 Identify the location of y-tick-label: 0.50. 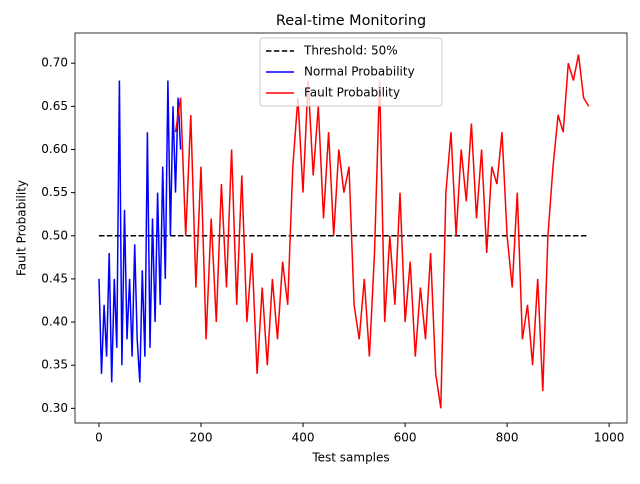
(54, 235).